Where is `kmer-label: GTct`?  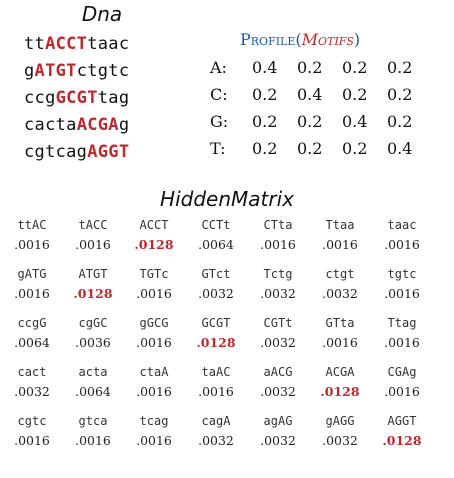 kmer-label: GTct is located at coordinates (216, 274).